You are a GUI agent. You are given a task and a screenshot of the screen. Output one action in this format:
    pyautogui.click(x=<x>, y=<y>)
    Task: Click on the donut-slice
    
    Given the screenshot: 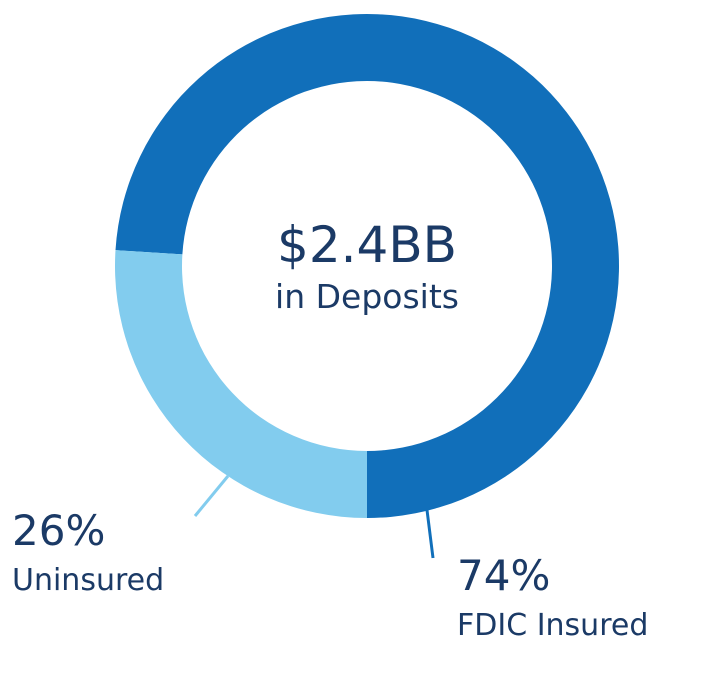 What is the action you would take?
    pyautogui.click(x=240, y=384)
    